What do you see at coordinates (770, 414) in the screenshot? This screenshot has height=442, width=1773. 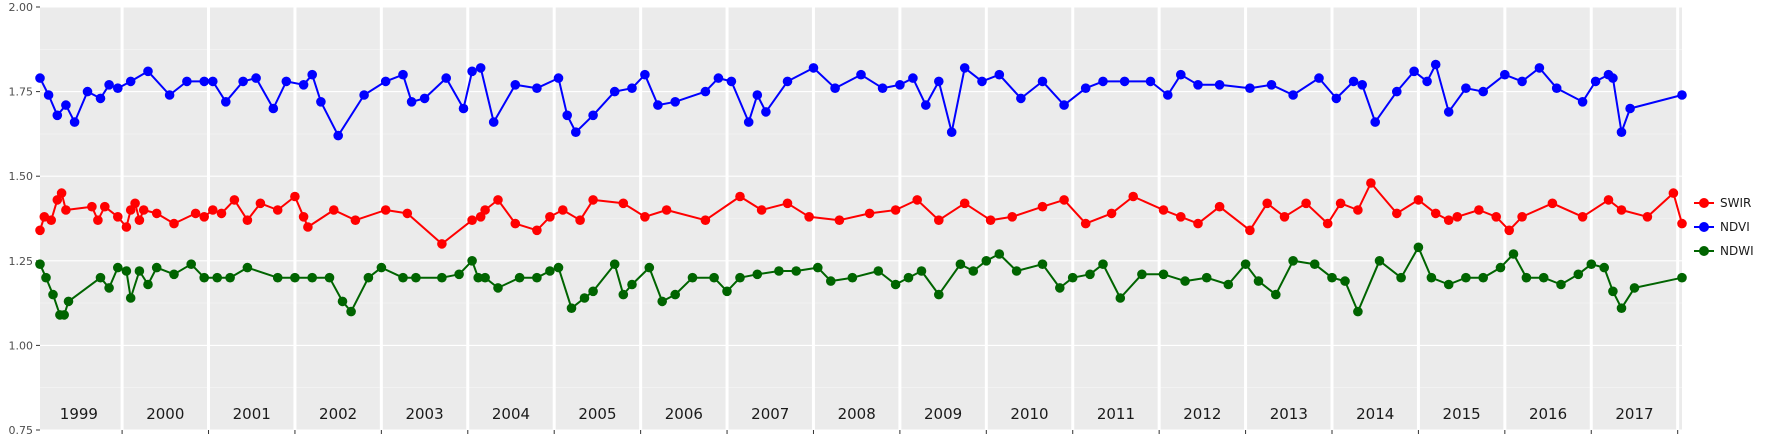 I see `year-label: 2007` at bounding box center [770, 414].